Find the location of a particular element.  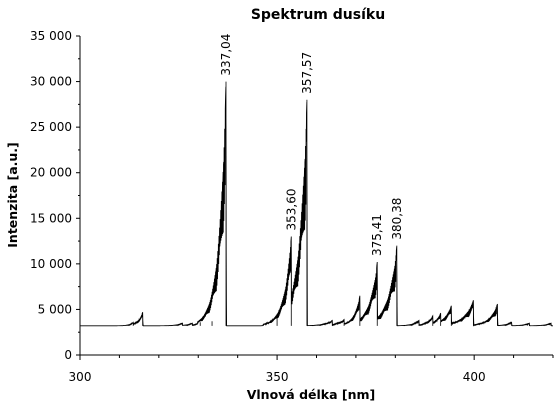

y-tick-label: 35 000 is located at coordinates (51, 36).